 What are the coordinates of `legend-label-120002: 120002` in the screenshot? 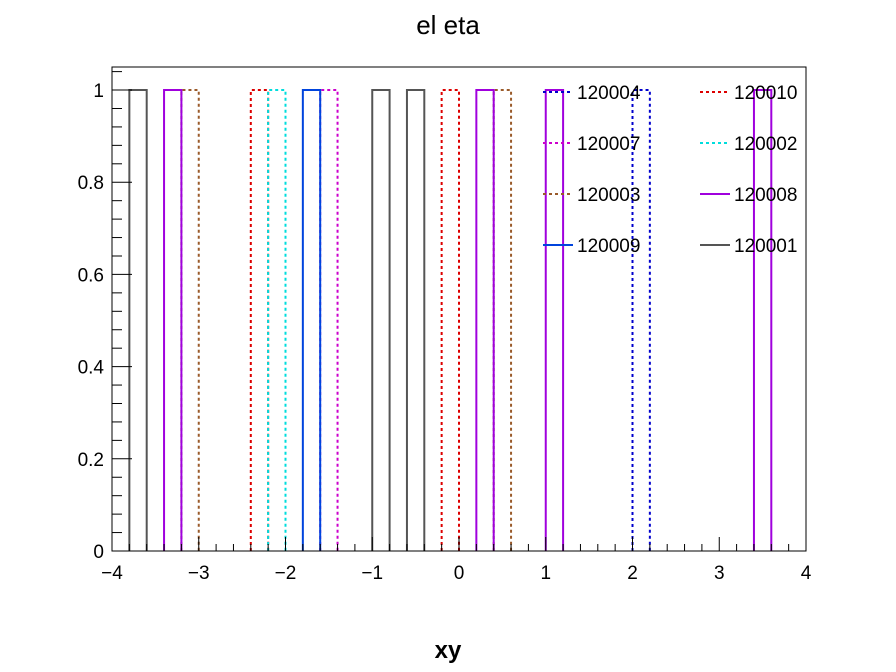 It's located at (765, 144).